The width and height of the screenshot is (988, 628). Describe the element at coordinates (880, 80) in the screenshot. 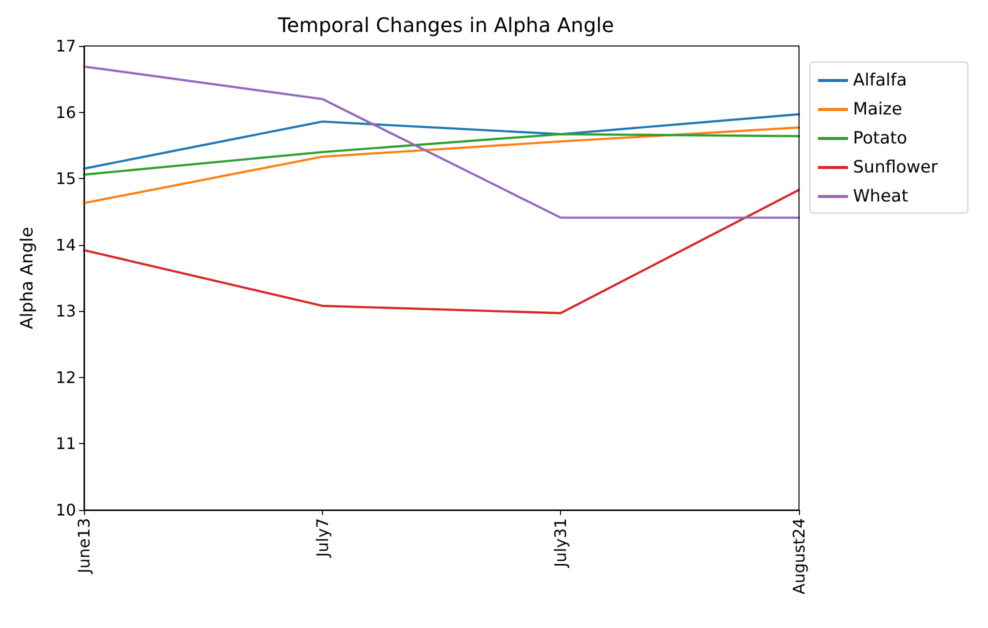

I see `legend-label: Alfalfa` at that location.